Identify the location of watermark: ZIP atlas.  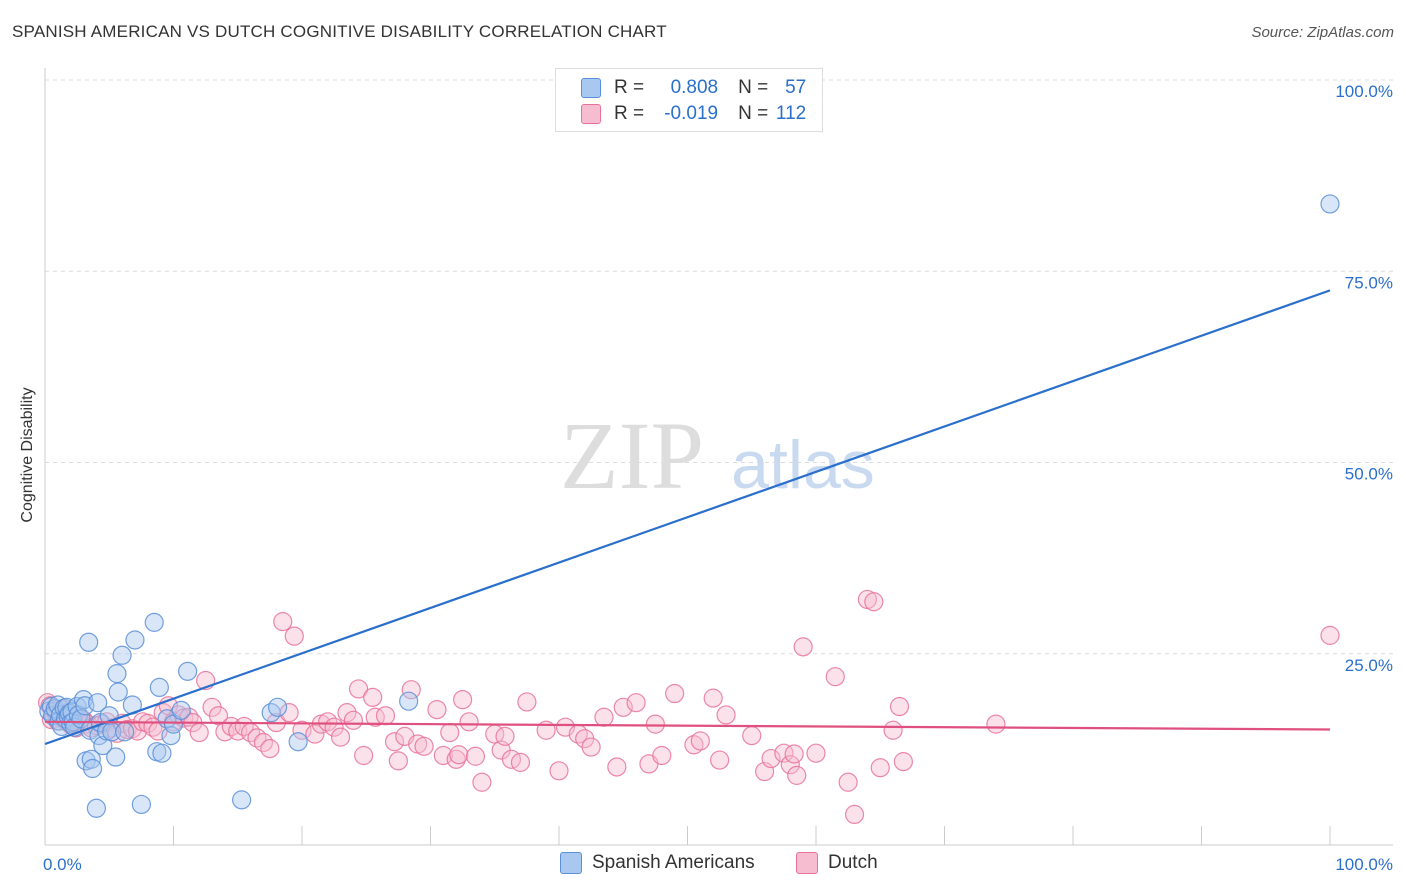
(717, 455).